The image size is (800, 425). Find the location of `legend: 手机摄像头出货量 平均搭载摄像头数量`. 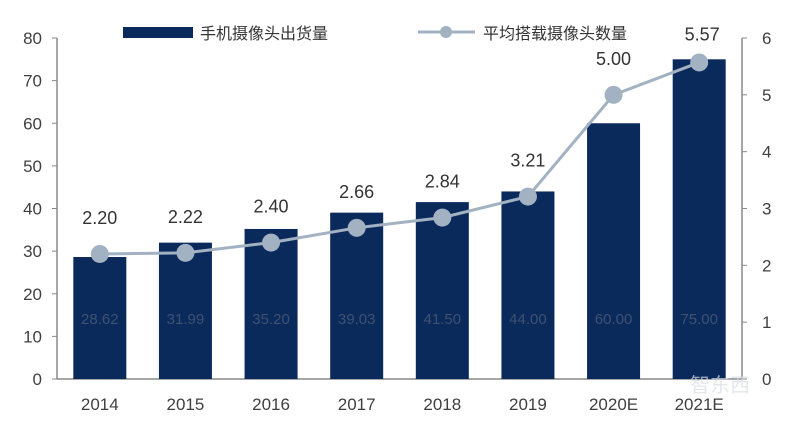

legend: 手机摄像头出货量 平均搭载摄像头数量 is located at coordinates (375, 33).